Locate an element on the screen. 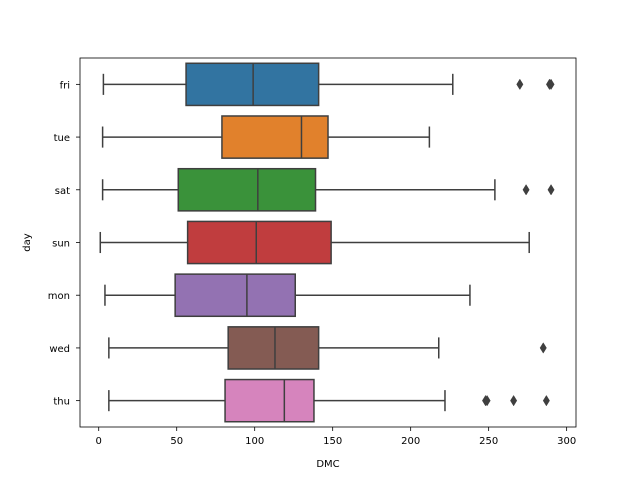 The image size is (640, 480). y-tick-label: wed is located at coordinates (59, 349).